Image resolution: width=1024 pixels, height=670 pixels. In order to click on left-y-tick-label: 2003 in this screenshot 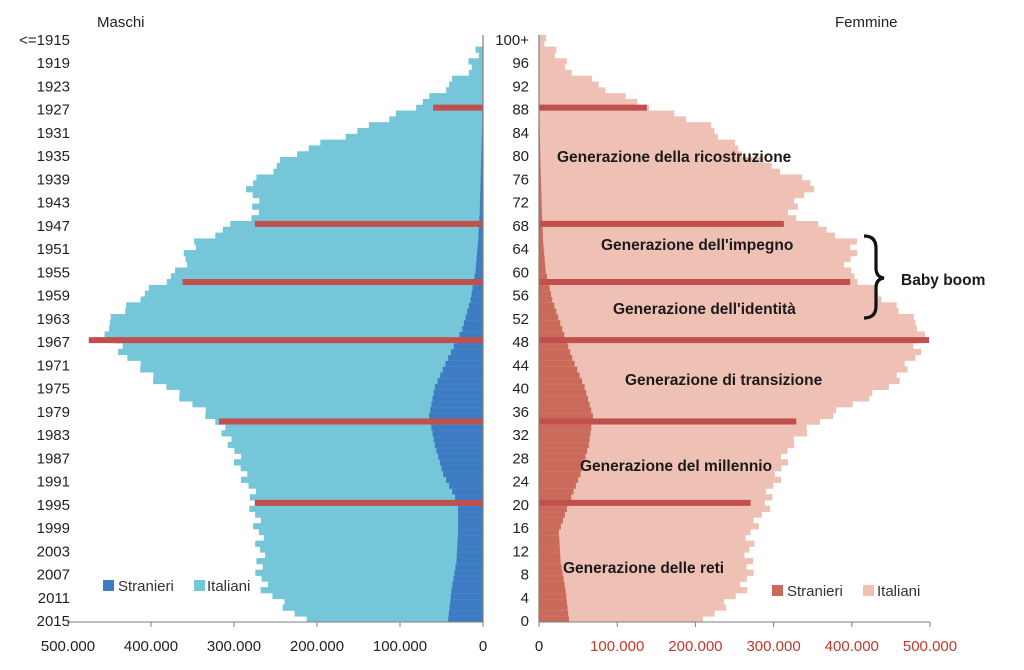, I will do `click(53, 551)`.